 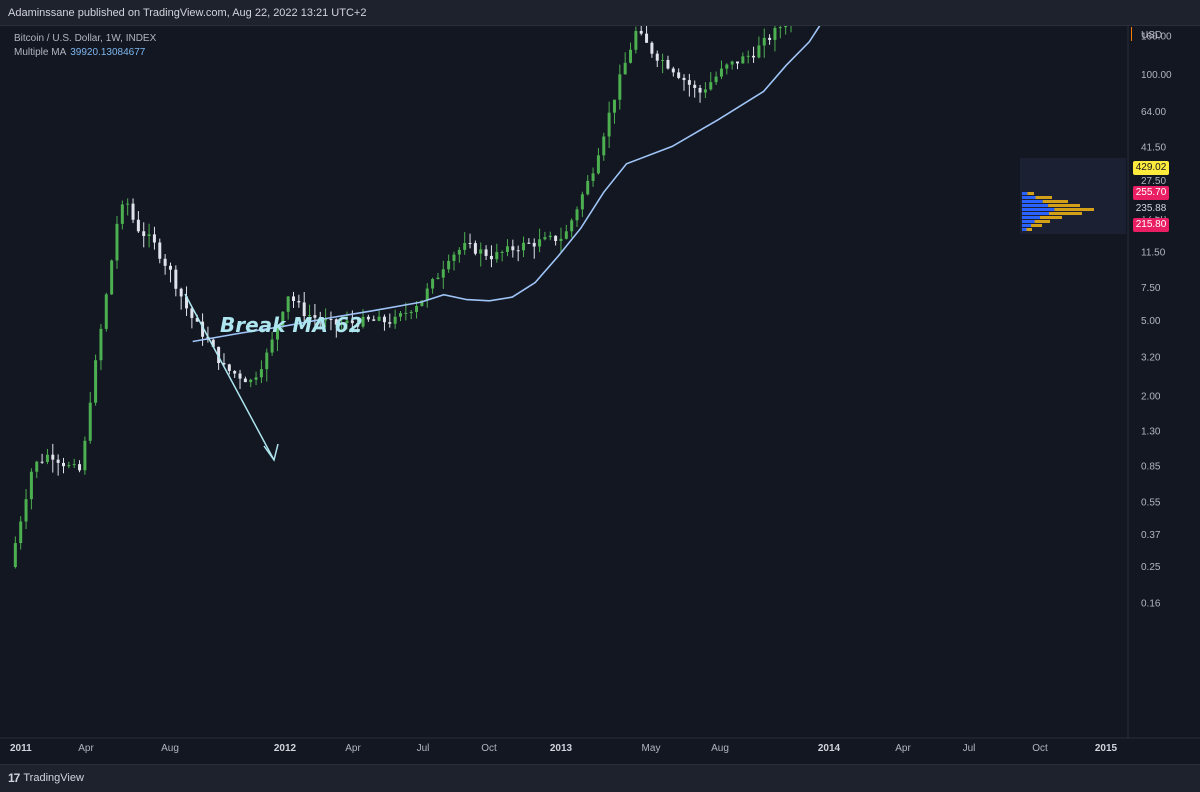 What do you see at coordinates (79, 52) in the screenshot?
I see `ma-legend: Multiple MA 39920.13084677` at bounding box center [79, 52].